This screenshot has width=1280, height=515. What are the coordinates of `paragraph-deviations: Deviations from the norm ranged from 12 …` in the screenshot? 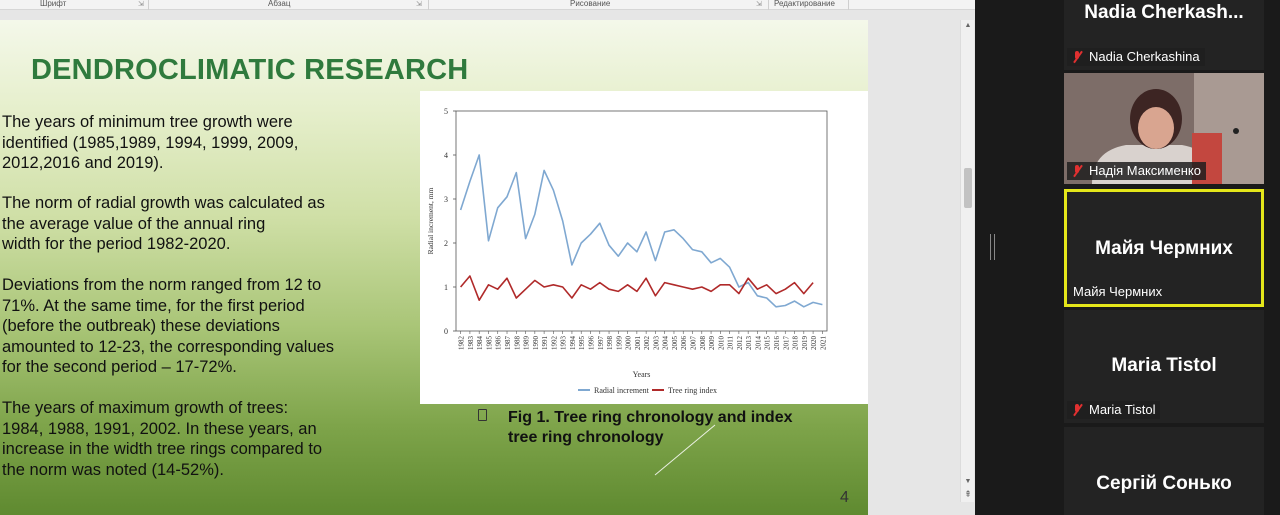 It's located at (168, 326).